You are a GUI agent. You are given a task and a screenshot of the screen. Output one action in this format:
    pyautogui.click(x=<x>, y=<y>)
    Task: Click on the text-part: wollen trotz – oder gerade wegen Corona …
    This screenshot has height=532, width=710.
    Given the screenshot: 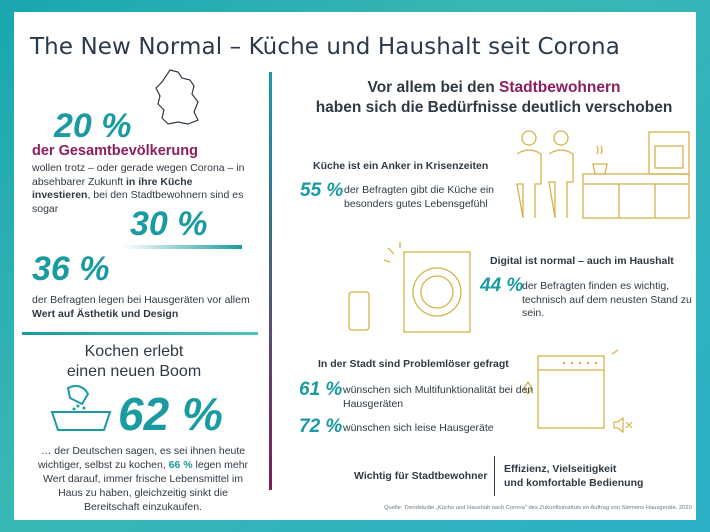 What is the action you would take?
    pyautogui.click(x=138, y=175)
    